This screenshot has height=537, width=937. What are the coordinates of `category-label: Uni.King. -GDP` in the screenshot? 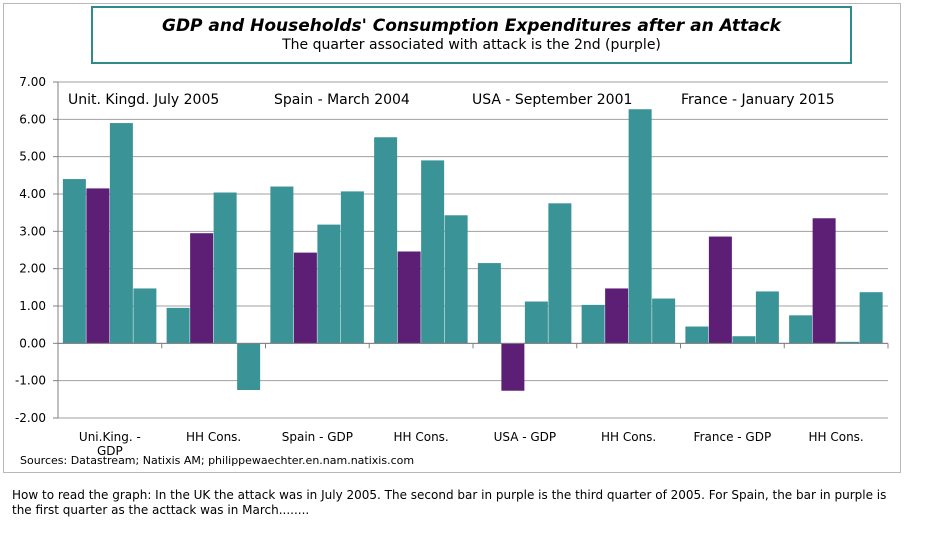 It's located at (110, 444).